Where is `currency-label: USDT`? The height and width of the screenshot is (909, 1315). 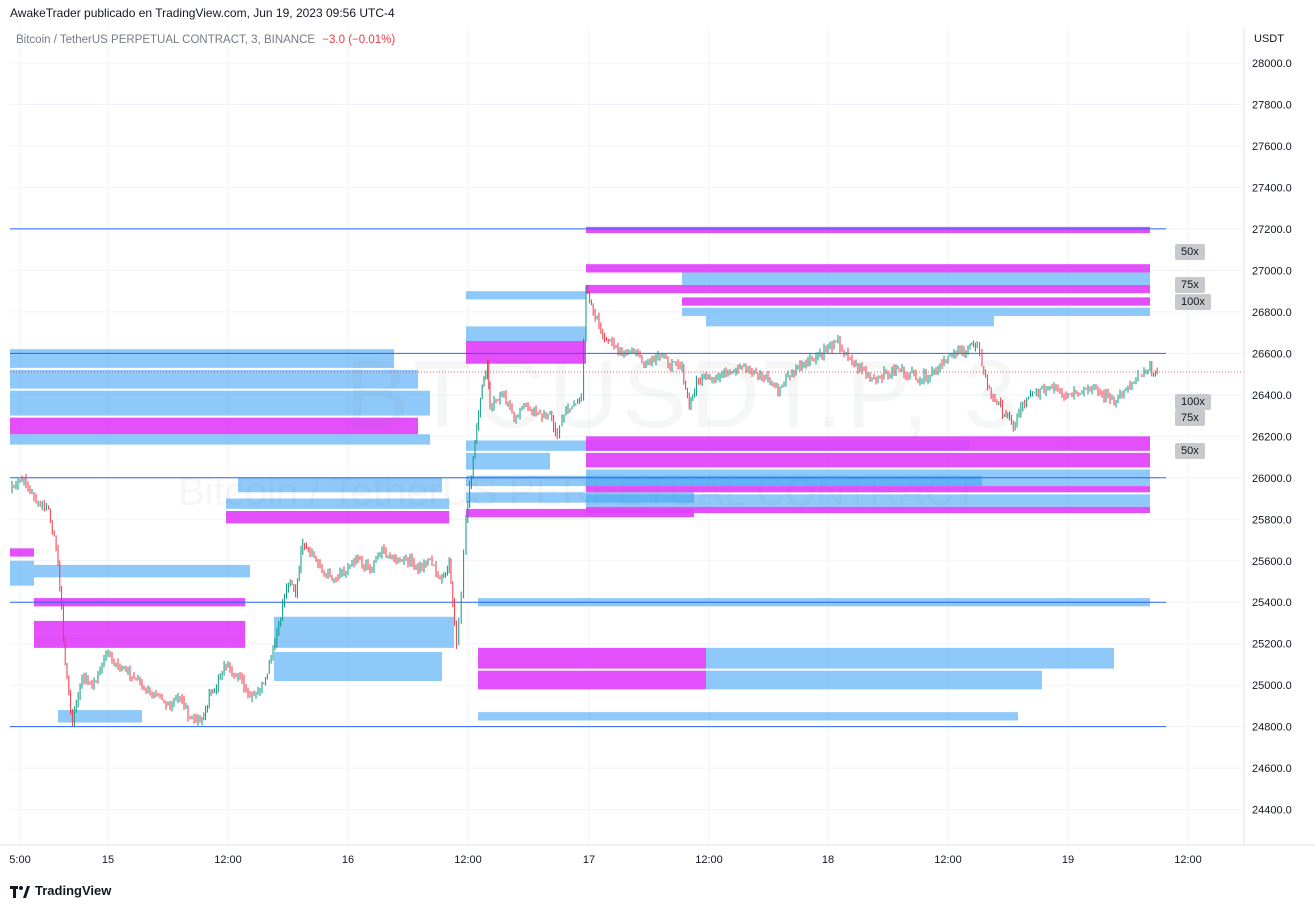 currency-label: USDT is located at coordinates (1269, 39).